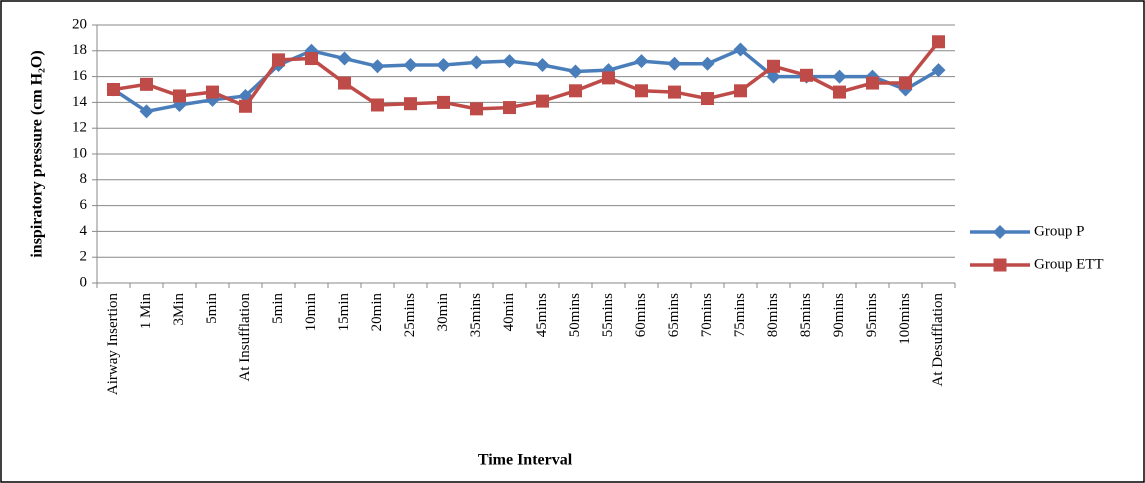 The height and width of the screenshot is (483, 1145). What do you see at coordinates (806, 315) in the screenshot?
I see `x-tick-label: 85mins` at bounding box center [806, 315].